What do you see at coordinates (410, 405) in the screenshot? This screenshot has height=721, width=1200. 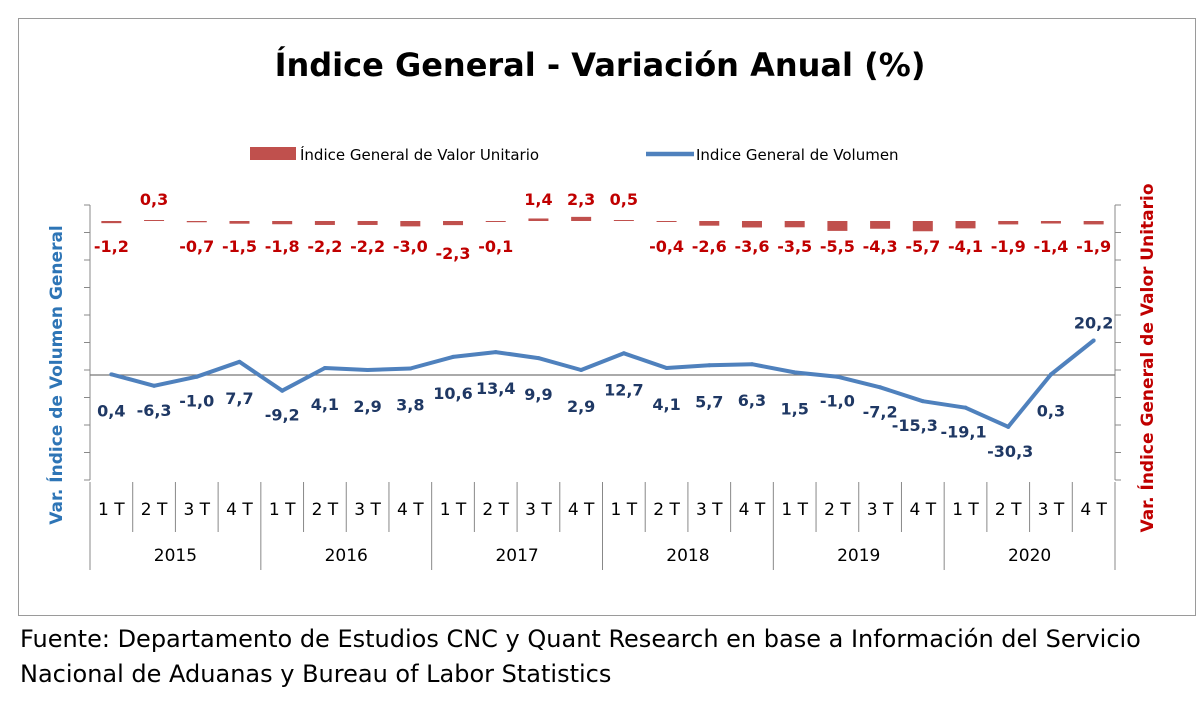 I see `line-data-label: 3,8` at bounding box center [410, 405].